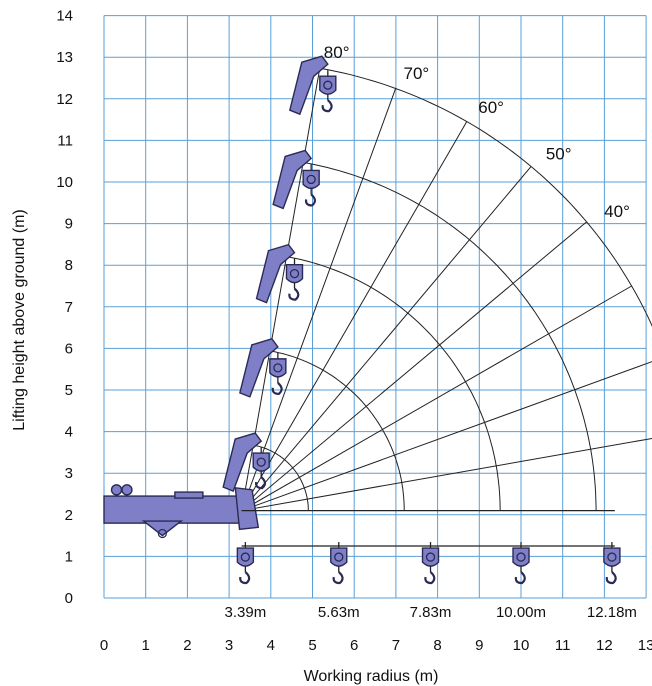 This screenshot has height=686, width=652. What do you see at coordinates (64, 57) in the screenshot?
I see `y-tick-label: 13` at bounding box center [64, 57].